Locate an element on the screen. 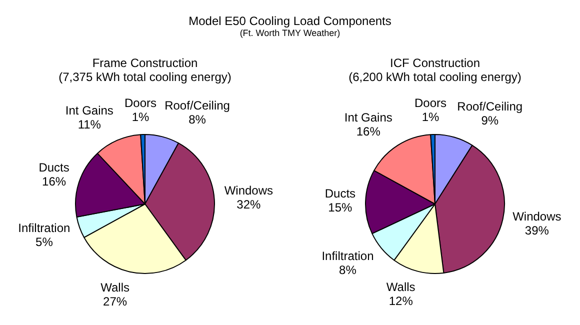 Image resolution: width=580 pixels, height=325 pixels. chart-title: ICF Construction is located at coordinates (435, 63).